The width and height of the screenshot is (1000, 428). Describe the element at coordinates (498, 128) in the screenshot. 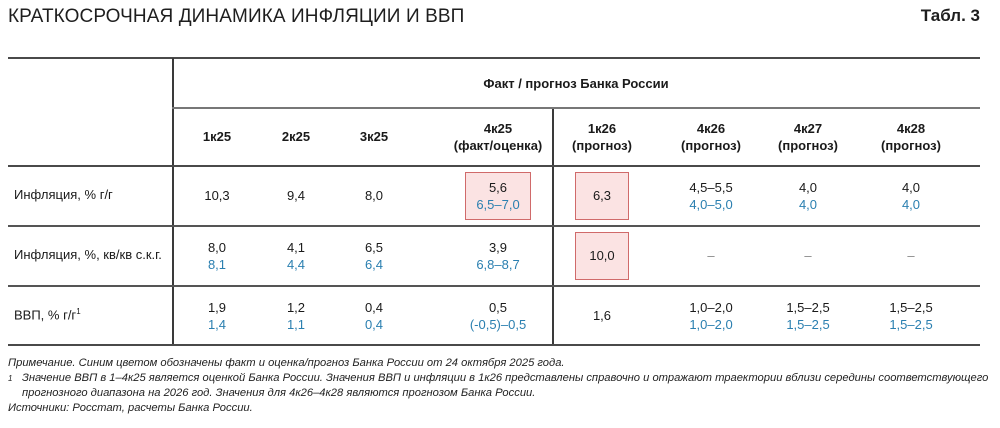

I see `column-header-label: 4к25` at that location.